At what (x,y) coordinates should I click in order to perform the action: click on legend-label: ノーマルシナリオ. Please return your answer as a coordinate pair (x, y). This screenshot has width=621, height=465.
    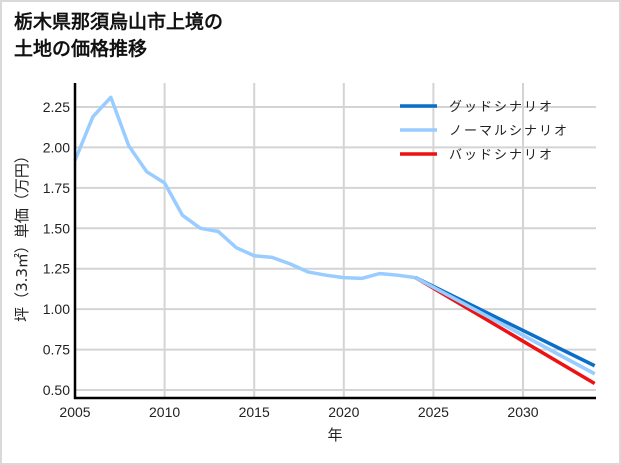
    Looking at the image, I should click on (509, 131).